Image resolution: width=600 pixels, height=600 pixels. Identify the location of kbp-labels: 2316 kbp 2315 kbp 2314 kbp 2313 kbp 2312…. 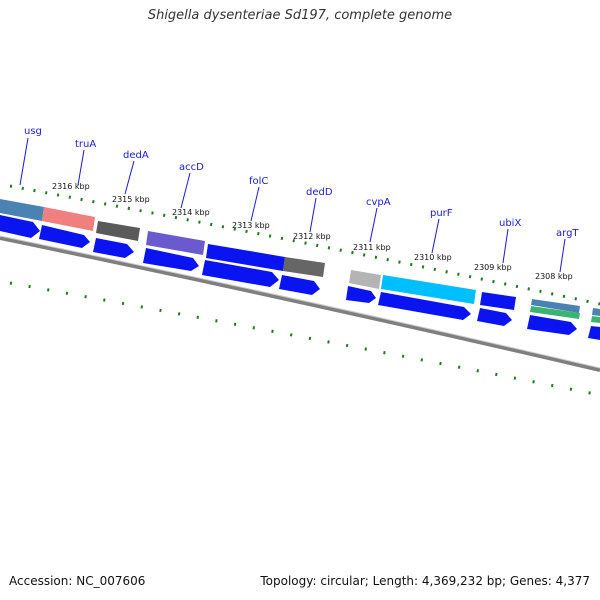
(312, 231).